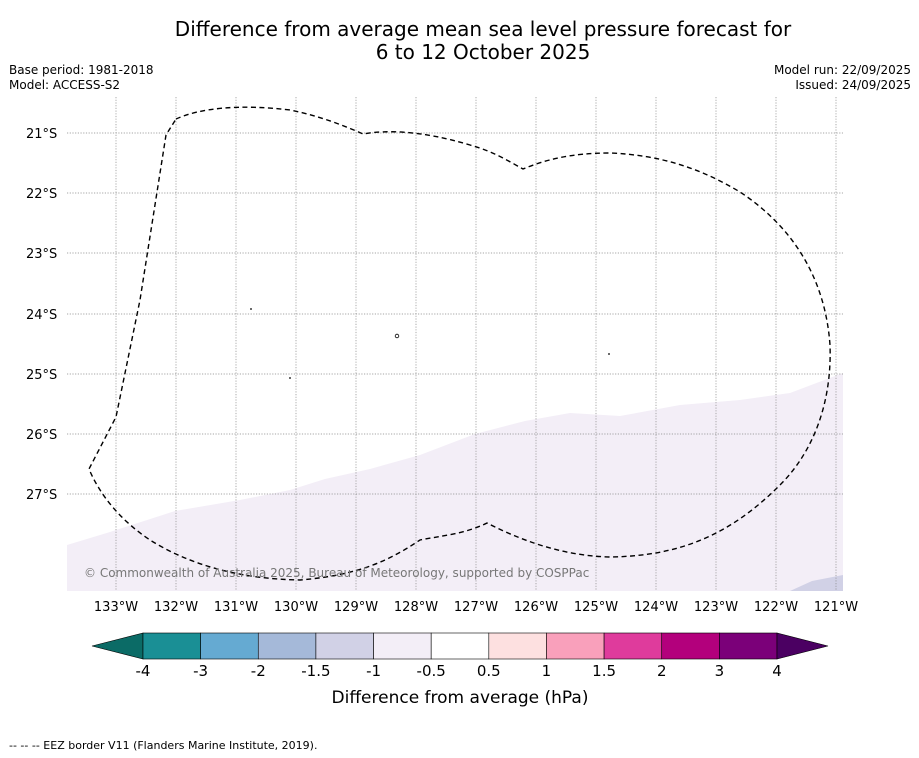  I want to click on lon-label: 130°W, so click(296, 607).